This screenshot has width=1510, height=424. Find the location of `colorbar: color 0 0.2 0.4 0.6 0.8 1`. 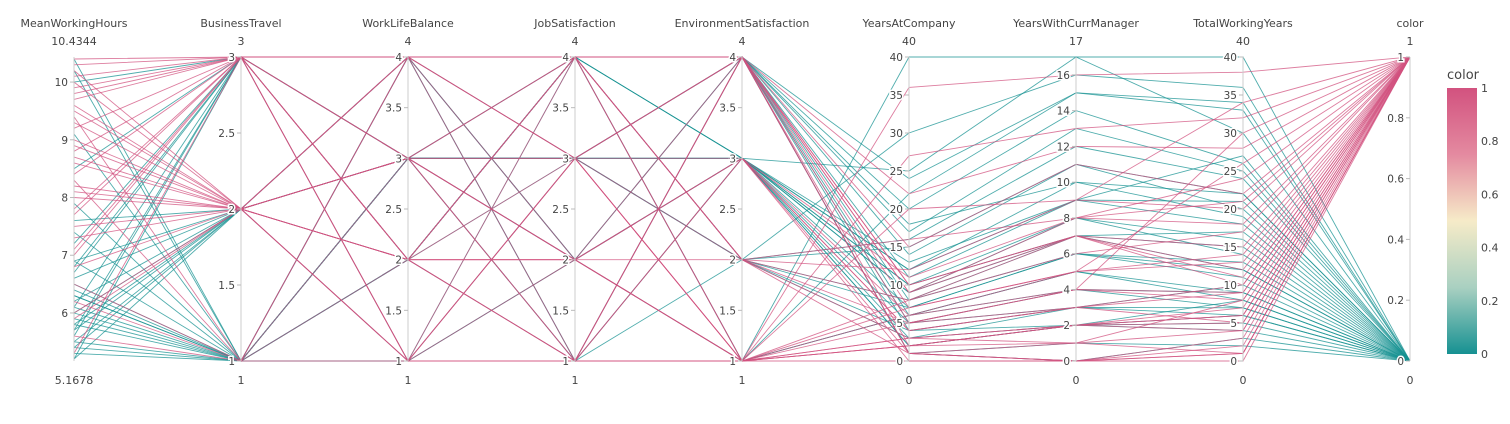

colorbar: color 0 0.2 0.4 0.6 0.8 1 is located at coordinates (1473, 214).